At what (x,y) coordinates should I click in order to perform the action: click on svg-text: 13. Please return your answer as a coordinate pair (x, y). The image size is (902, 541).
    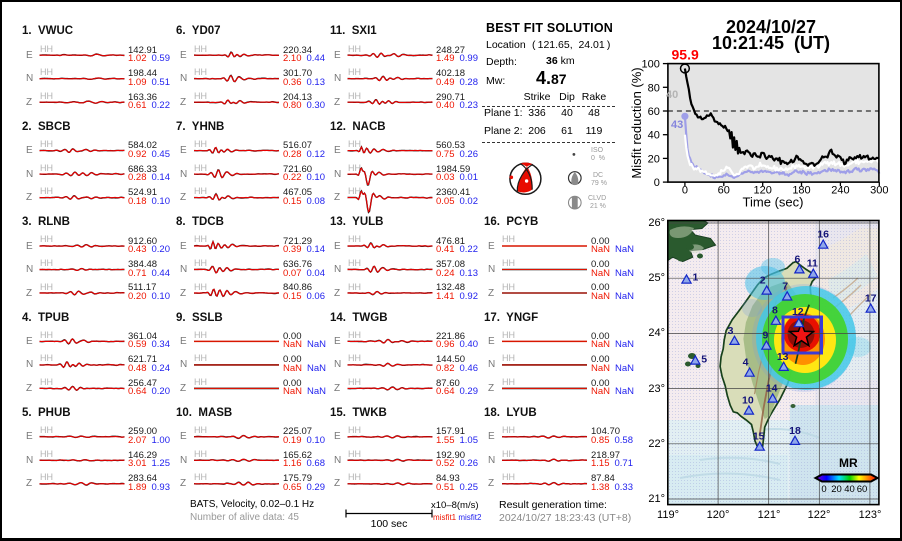
    Looking at the image, I should click on (783, 357).